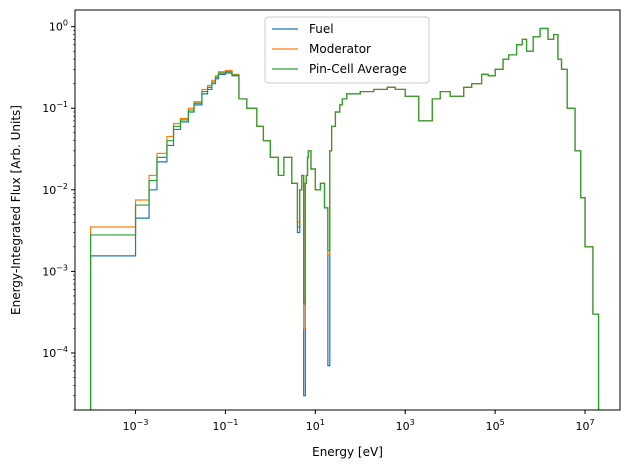  Describe the element at coordinates (321, 29) in the screenshot. I see `legend-label-fuel: Fuel` at that location.